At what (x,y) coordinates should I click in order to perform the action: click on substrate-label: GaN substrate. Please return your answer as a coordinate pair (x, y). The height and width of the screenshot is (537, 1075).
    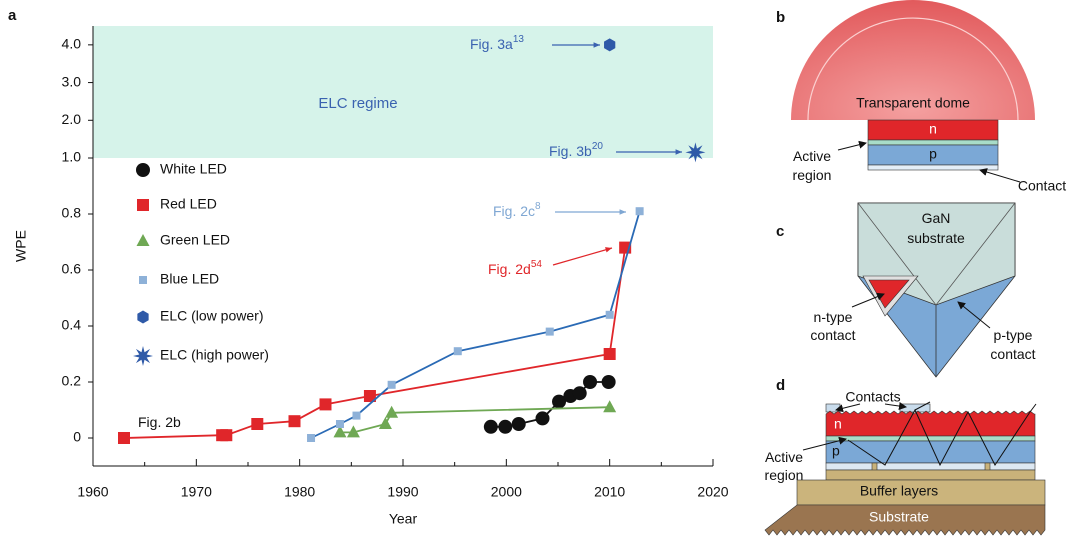
    Looking at the image, I should click on (936, 228).